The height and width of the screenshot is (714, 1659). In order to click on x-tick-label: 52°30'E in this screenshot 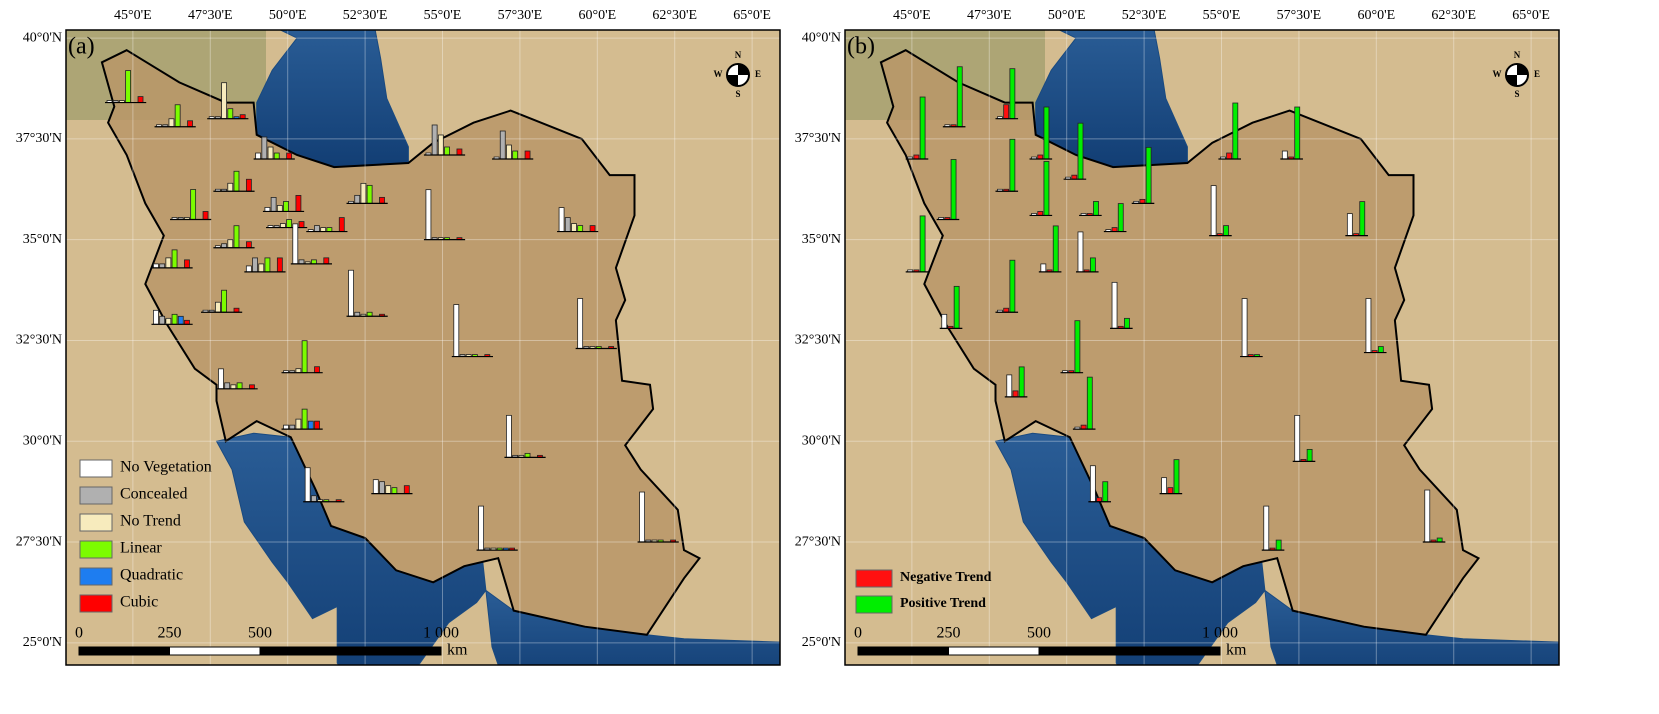, I will do `click(1144, 15)`.